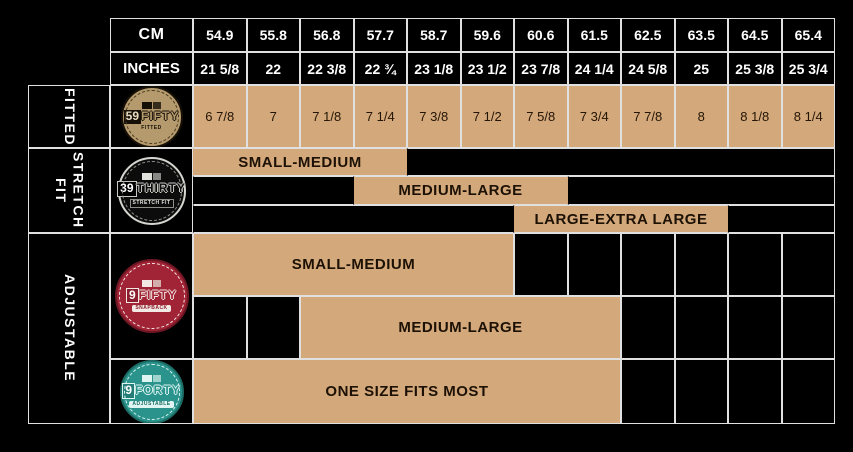 Image resolution: width=853 pixels, height=452 pixels. I want to click on fitted-size: 8, so click(701, 116).